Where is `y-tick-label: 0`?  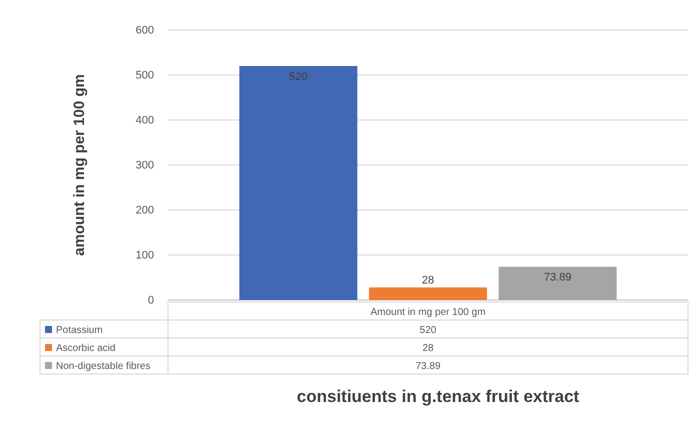
y-tick-label: 0 is located at coordinates (151, 300).